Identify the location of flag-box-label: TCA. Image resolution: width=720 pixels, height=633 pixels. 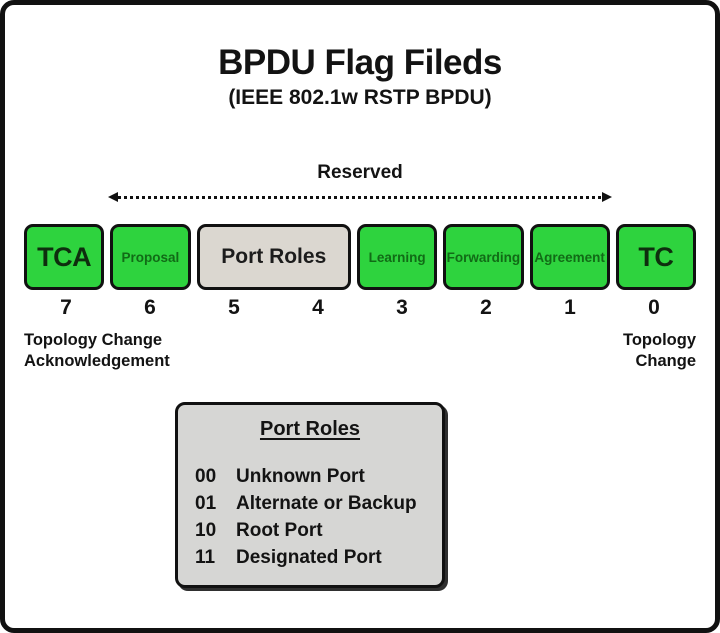
(64, 256).